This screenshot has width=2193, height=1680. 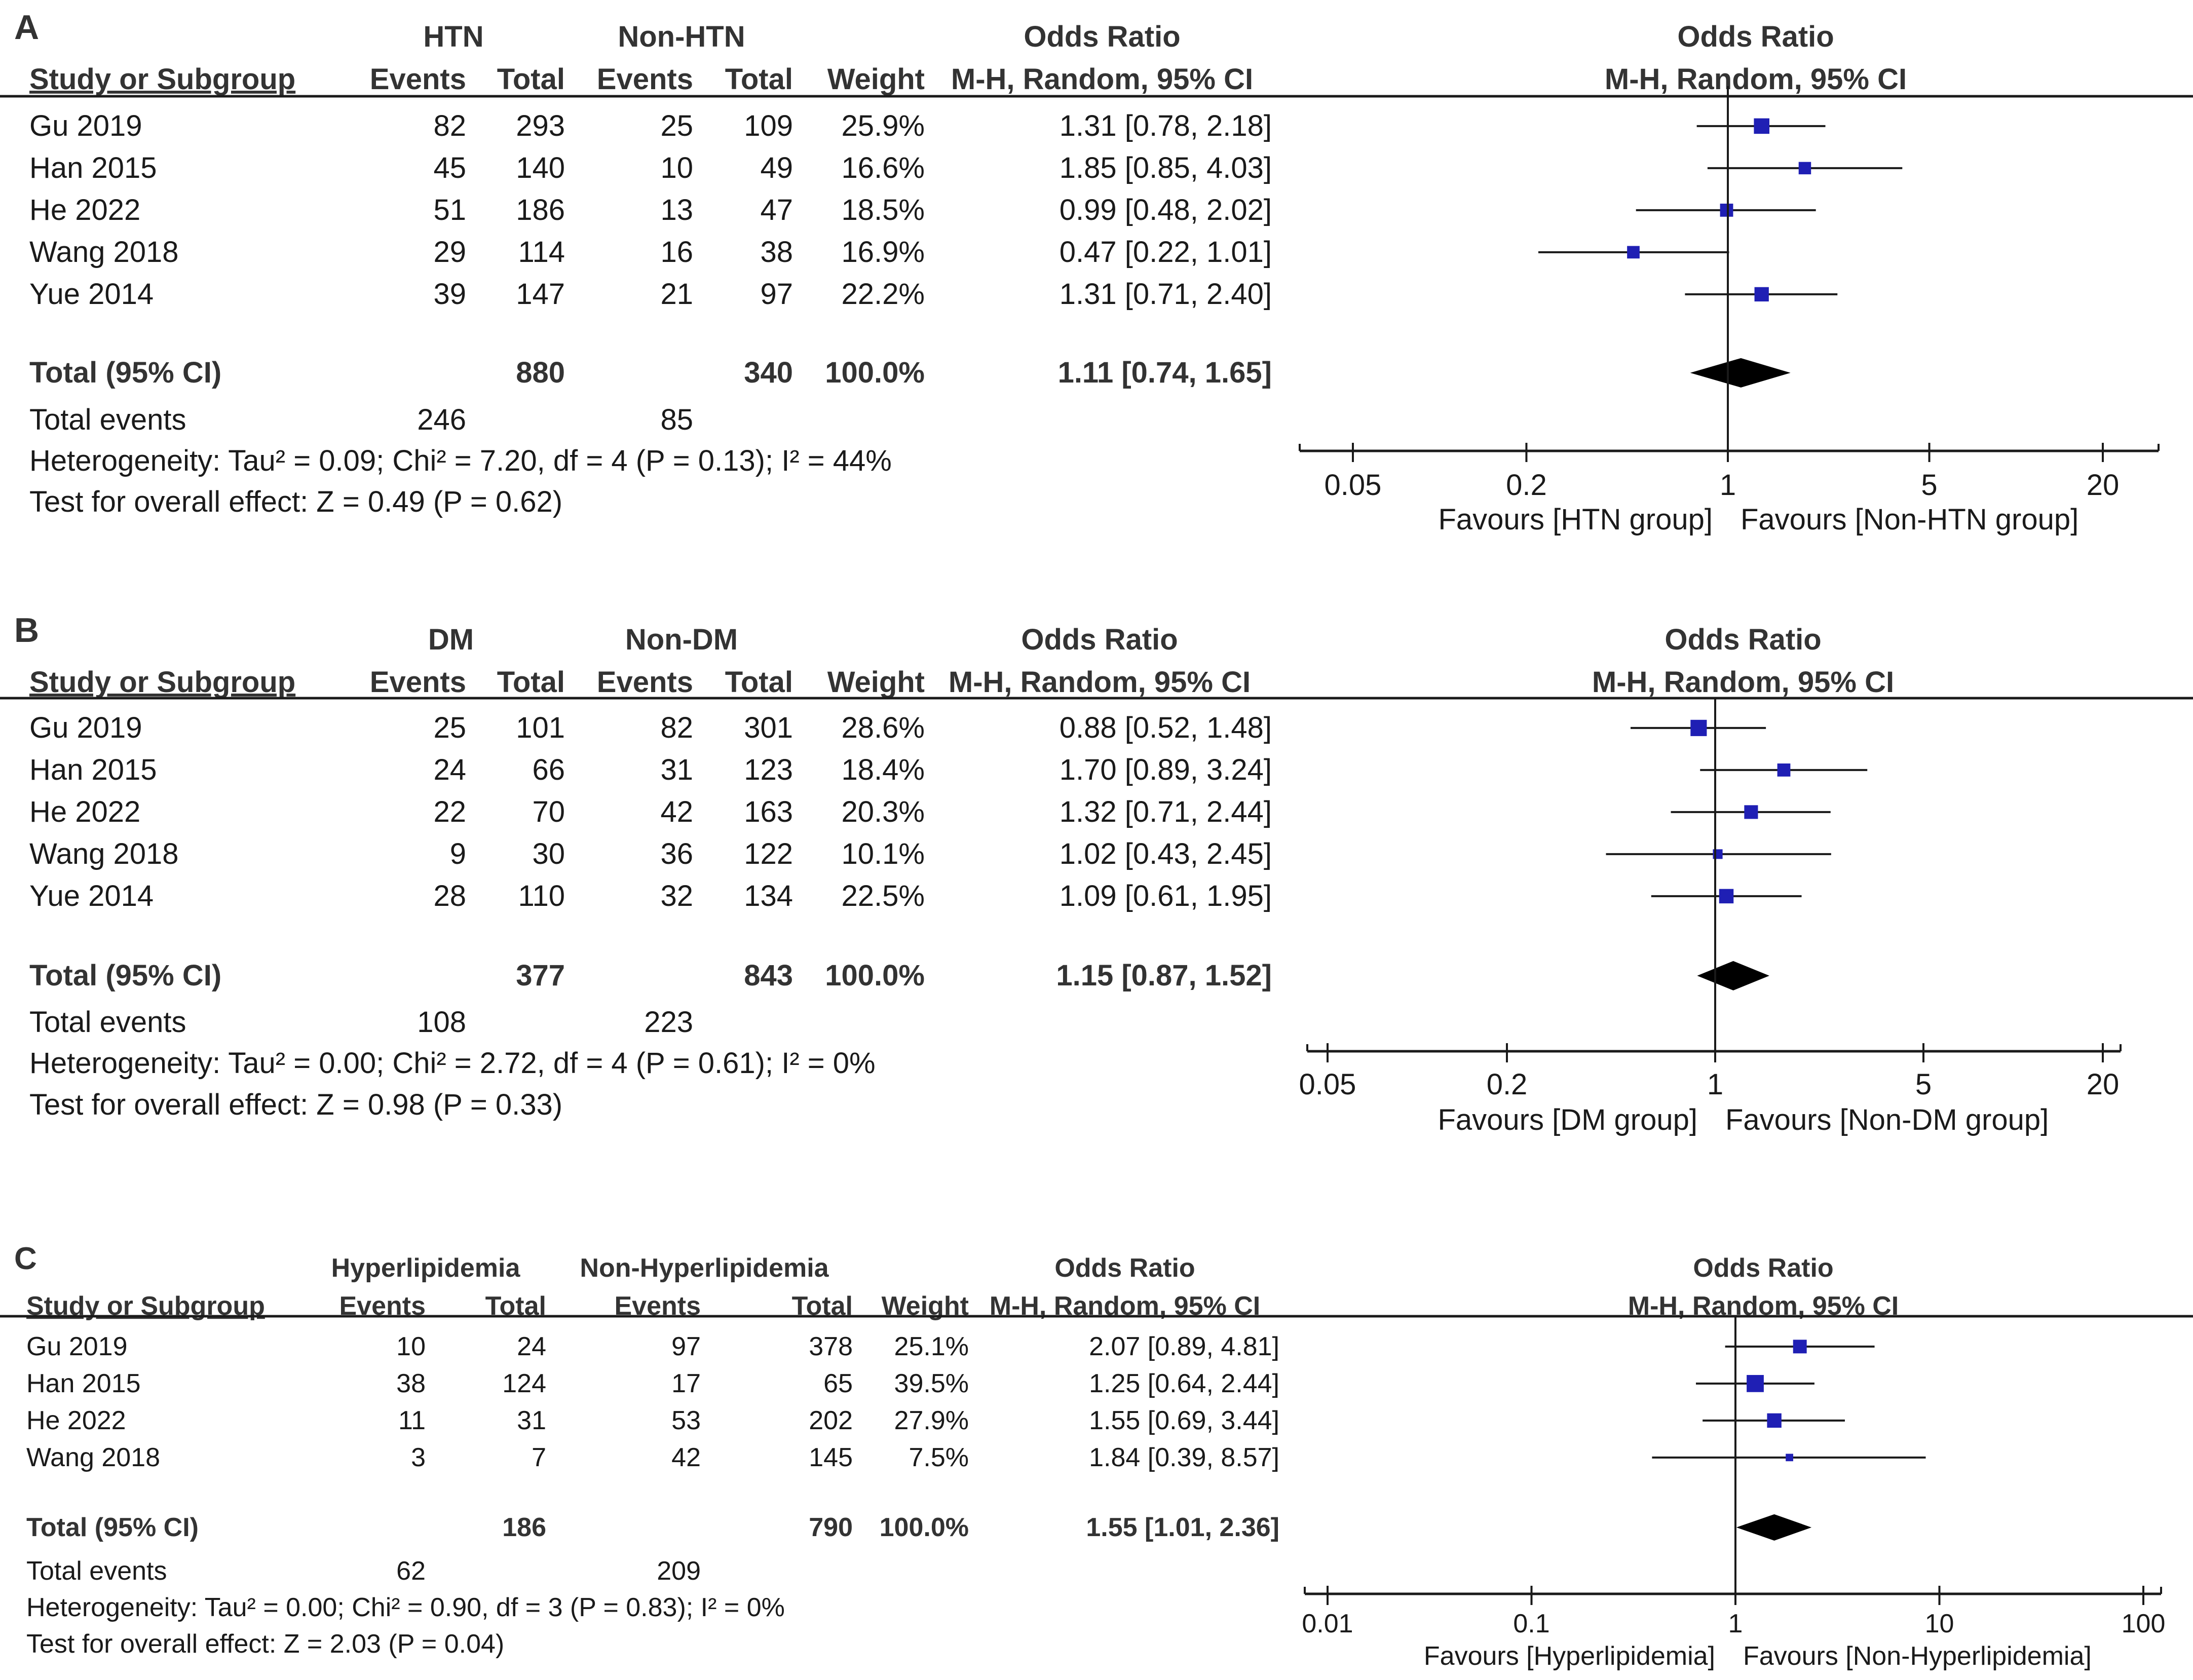 I want to click on method-header: M-H, Random, 95% CI, so click(x=1102, y=79).